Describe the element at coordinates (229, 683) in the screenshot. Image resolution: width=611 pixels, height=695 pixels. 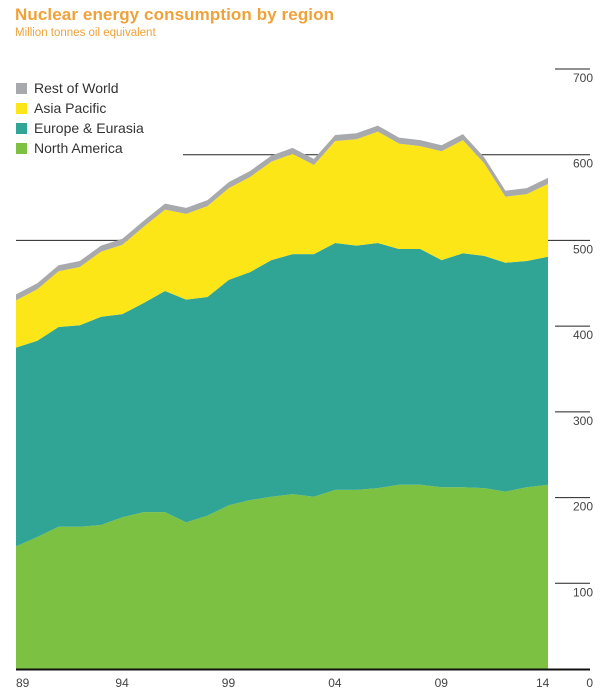
I see `x-tick-label: 99` at that location.